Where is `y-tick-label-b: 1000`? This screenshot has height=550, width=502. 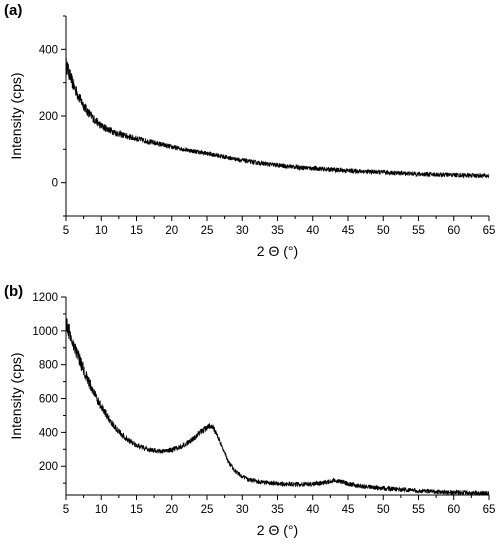 y-tick-label-b: 1000 is located at coordinates (45, 332).